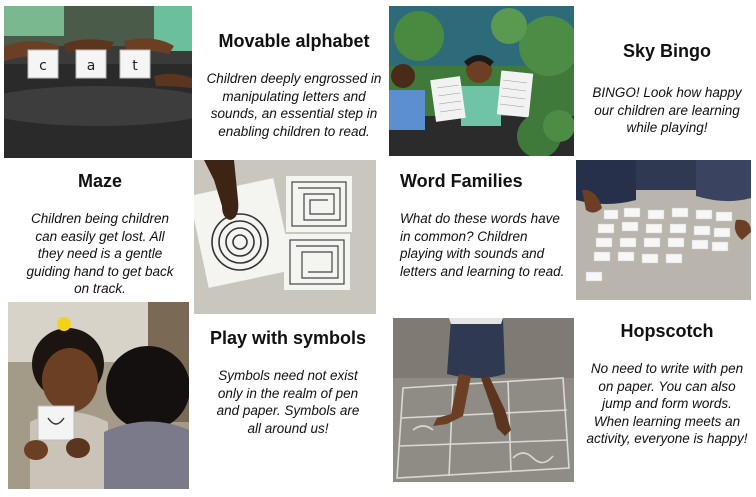 The width and height of the screenshot is (756, 497). I want to click on maze-photo, so click(285, 237).